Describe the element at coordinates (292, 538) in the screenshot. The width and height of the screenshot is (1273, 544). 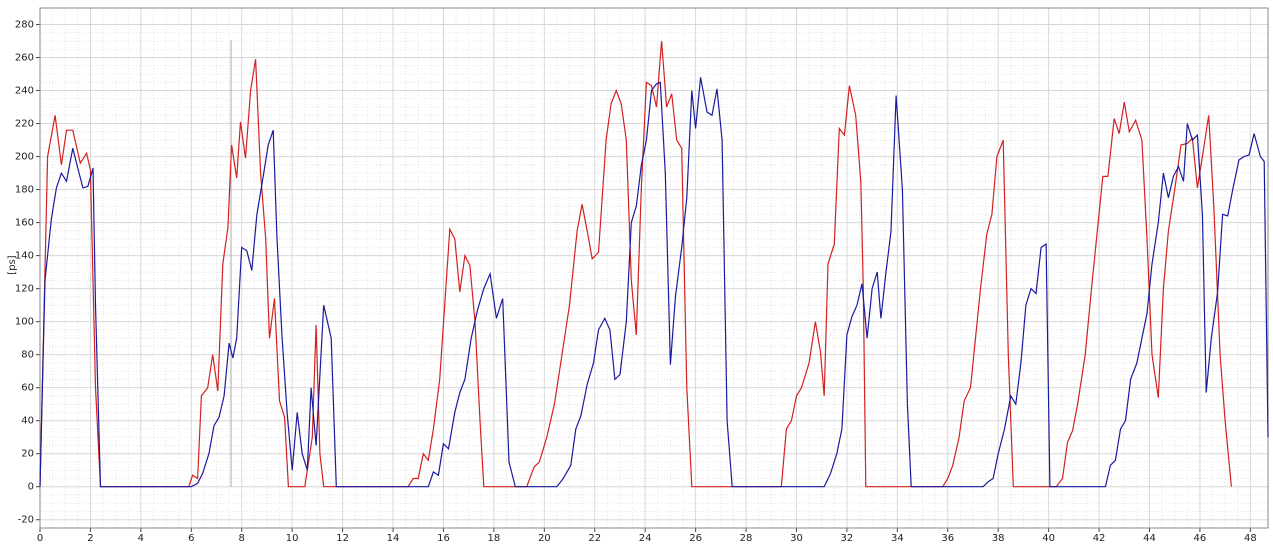
I see `x-tick-label: 10` at that location.